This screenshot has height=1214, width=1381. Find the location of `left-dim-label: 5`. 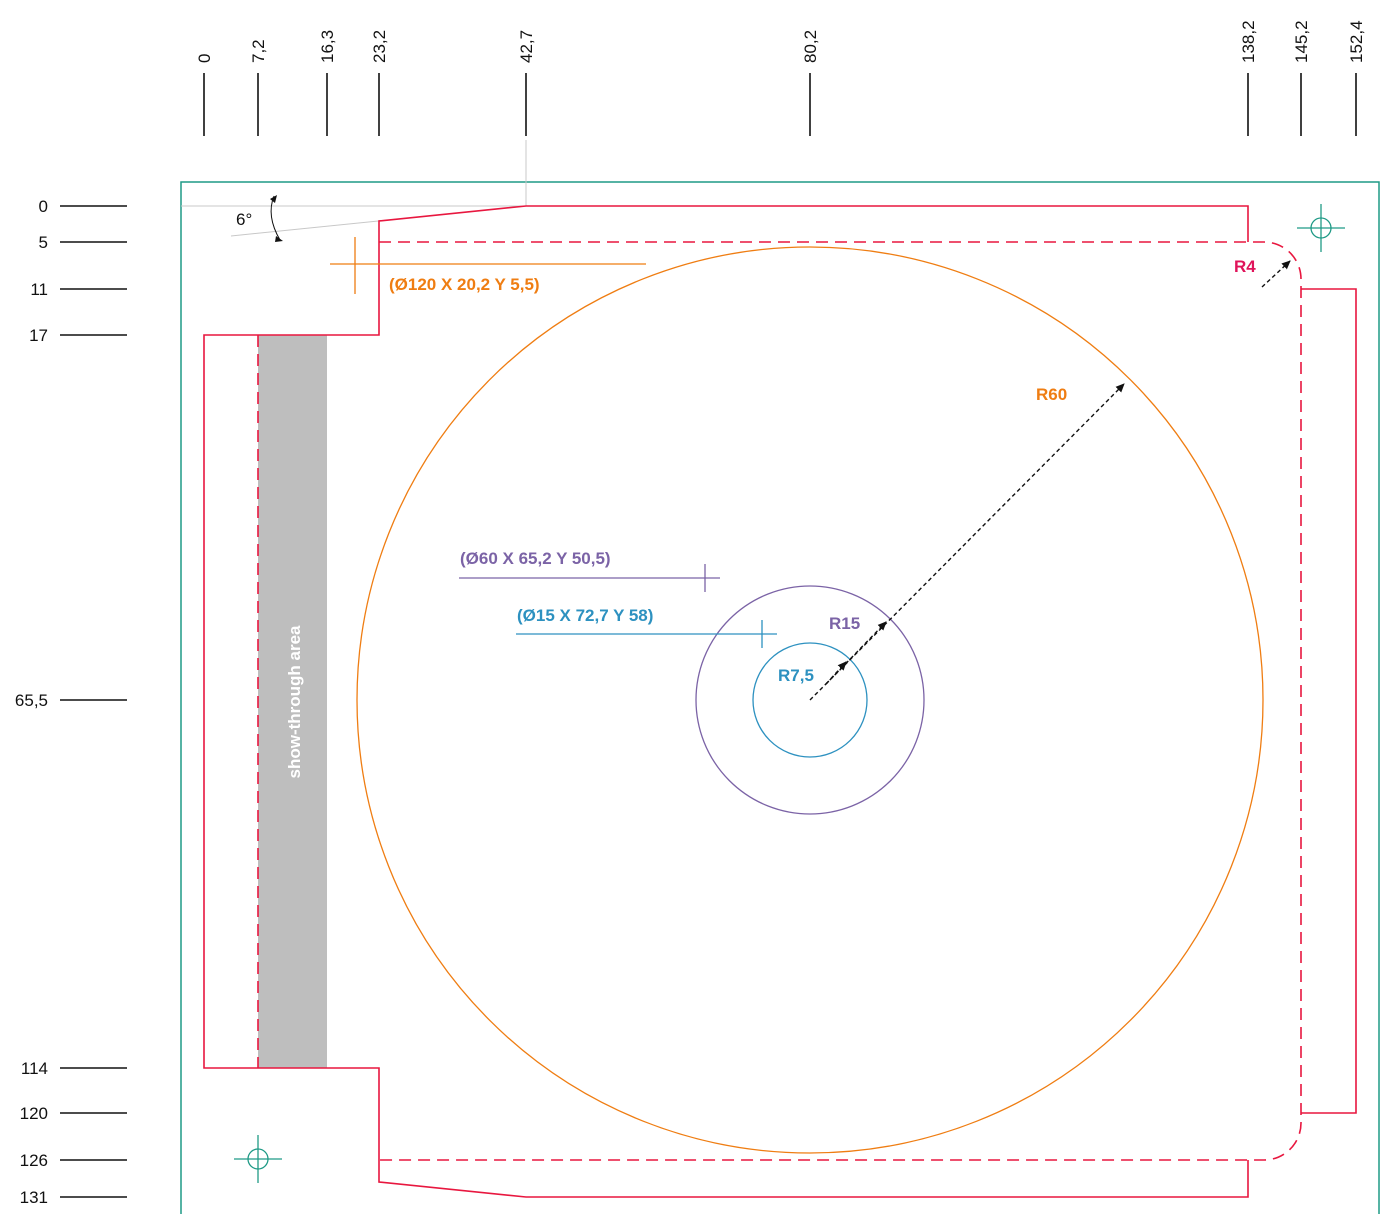

left-dim-label: 5 is located at coordinates (43, 242).